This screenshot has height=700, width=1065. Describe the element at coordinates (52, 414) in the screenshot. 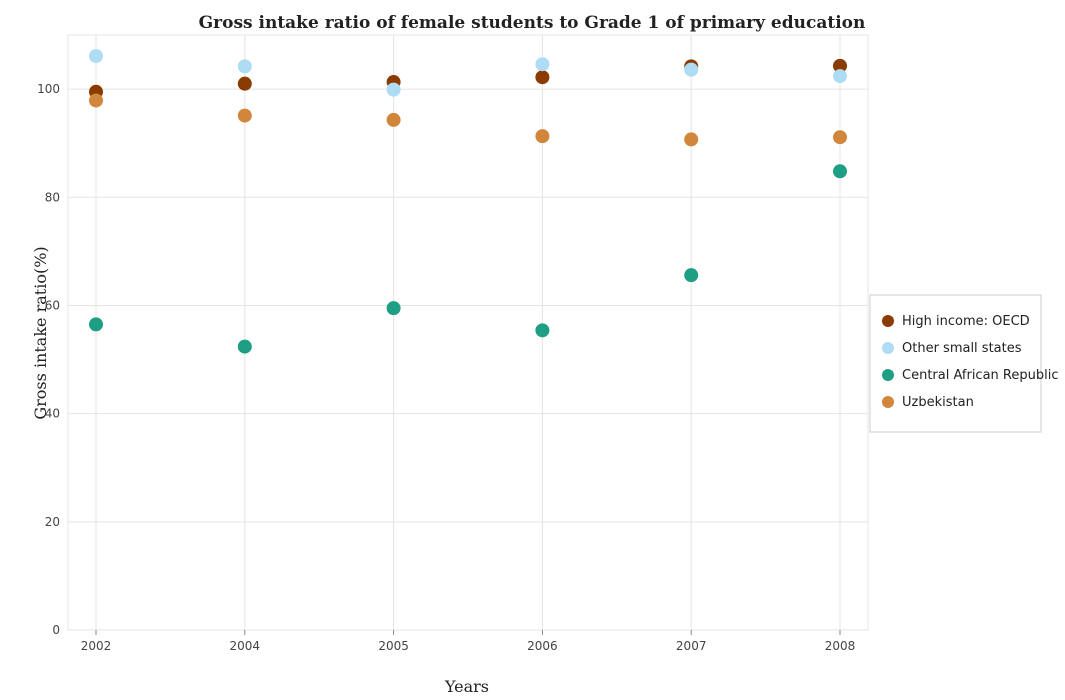

I see `y-tick-label: 40` at that location.